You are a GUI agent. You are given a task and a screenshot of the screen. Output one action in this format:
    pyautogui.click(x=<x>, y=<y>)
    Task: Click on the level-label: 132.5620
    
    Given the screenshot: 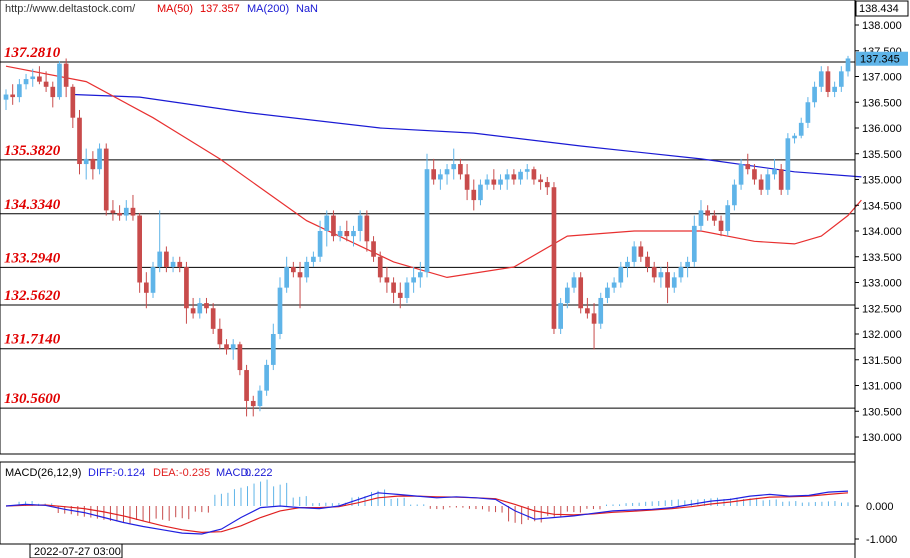 What is the action you would take?
    pyautogui.click(x=32, y=296)
    